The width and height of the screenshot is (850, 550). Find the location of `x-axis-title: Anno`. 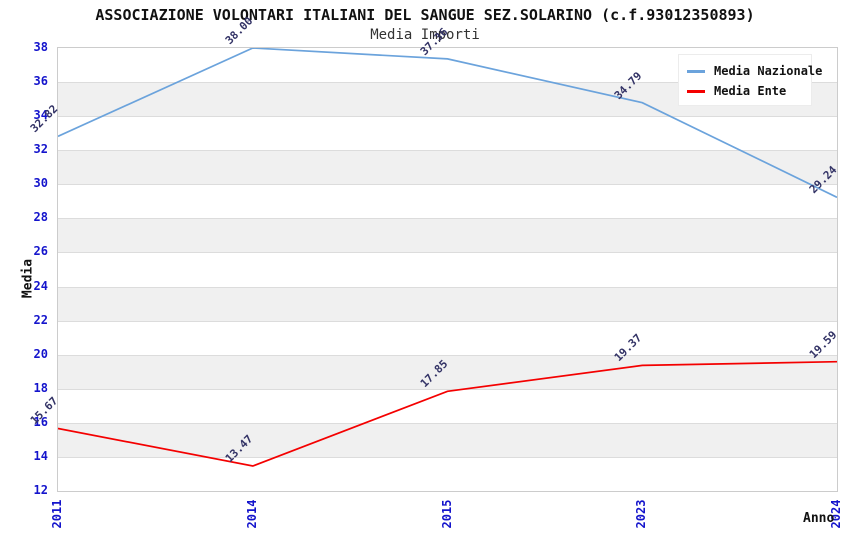

x-axis-title: Anno is located at coordinates (819, 518).